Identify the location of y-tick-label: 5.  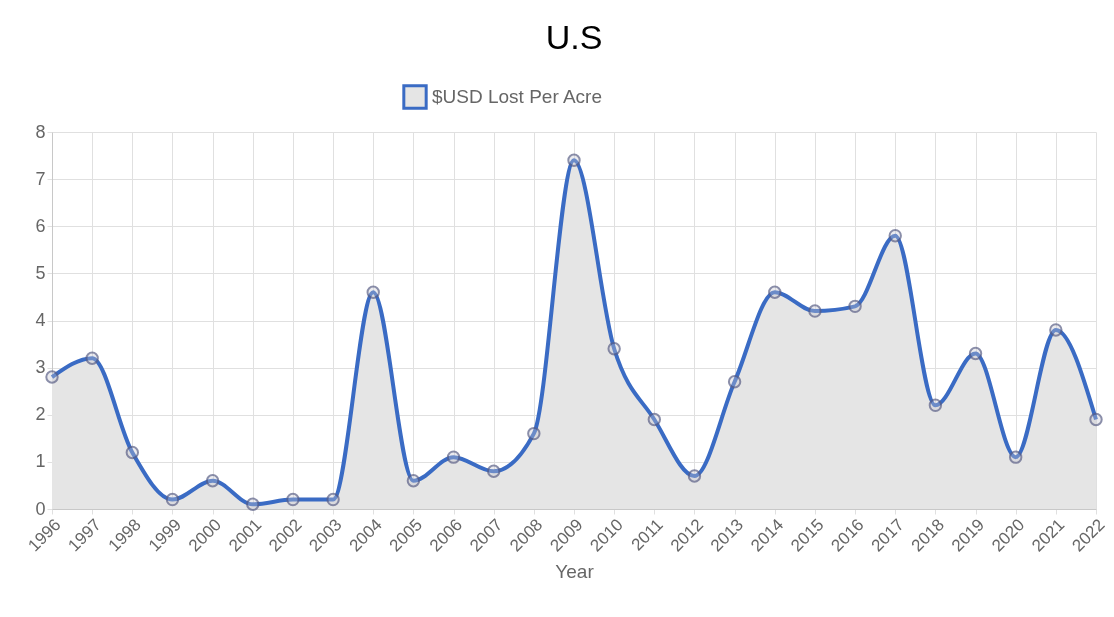
(40, 272).